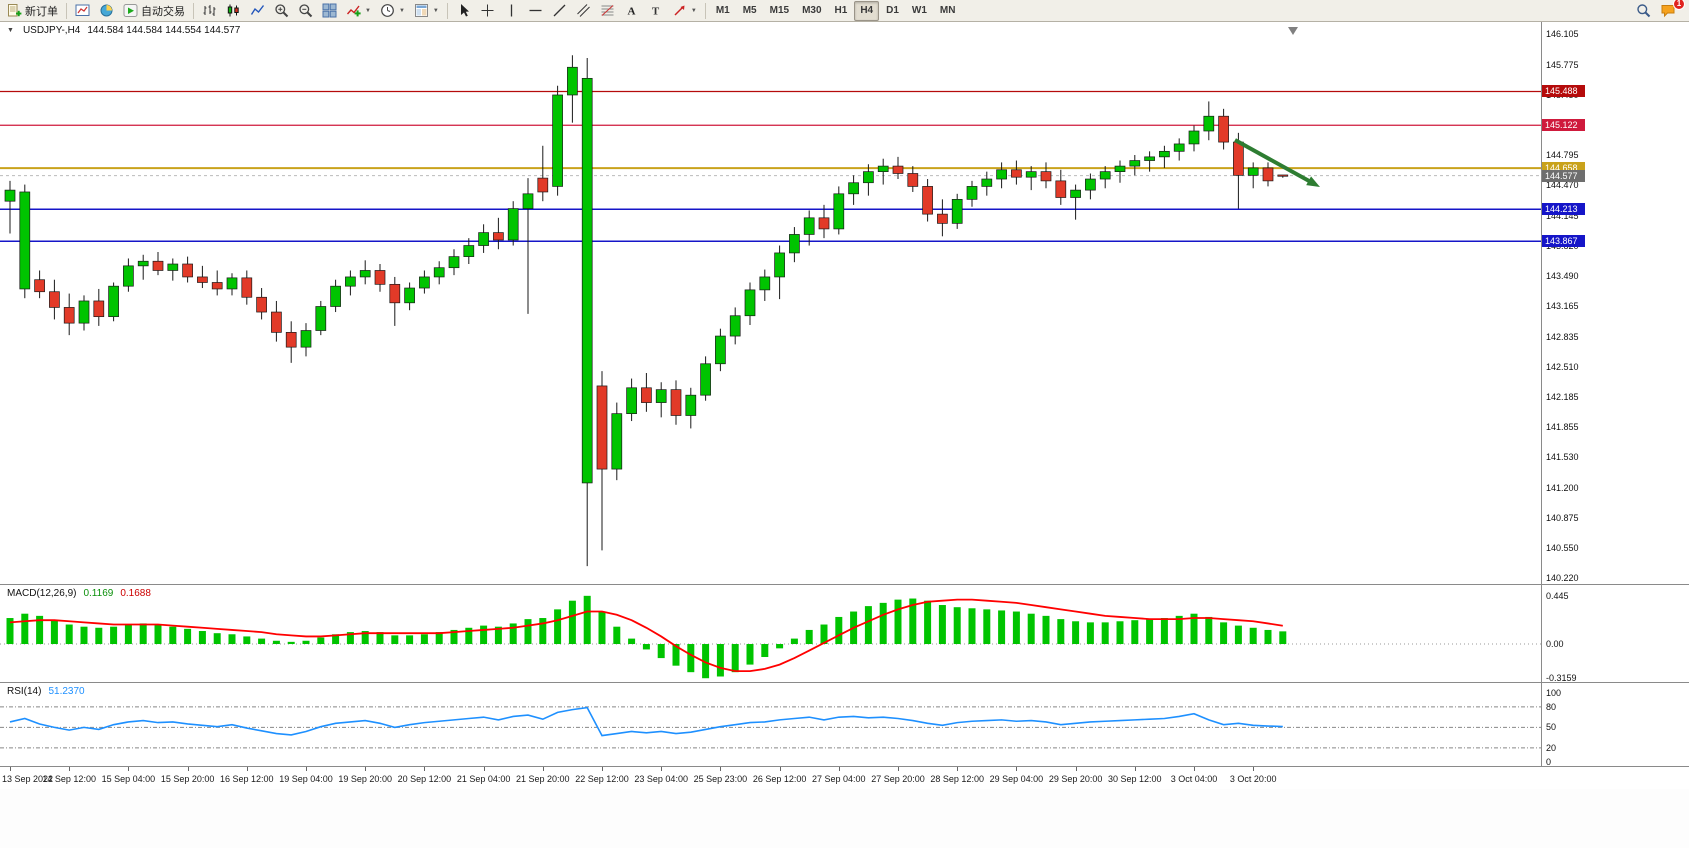 The width and height of the screenshot is (1689, 851). Describe the element at coordinates (892, 10) in the screenshot. I see `timeframe-d1-button: D1` at that location.